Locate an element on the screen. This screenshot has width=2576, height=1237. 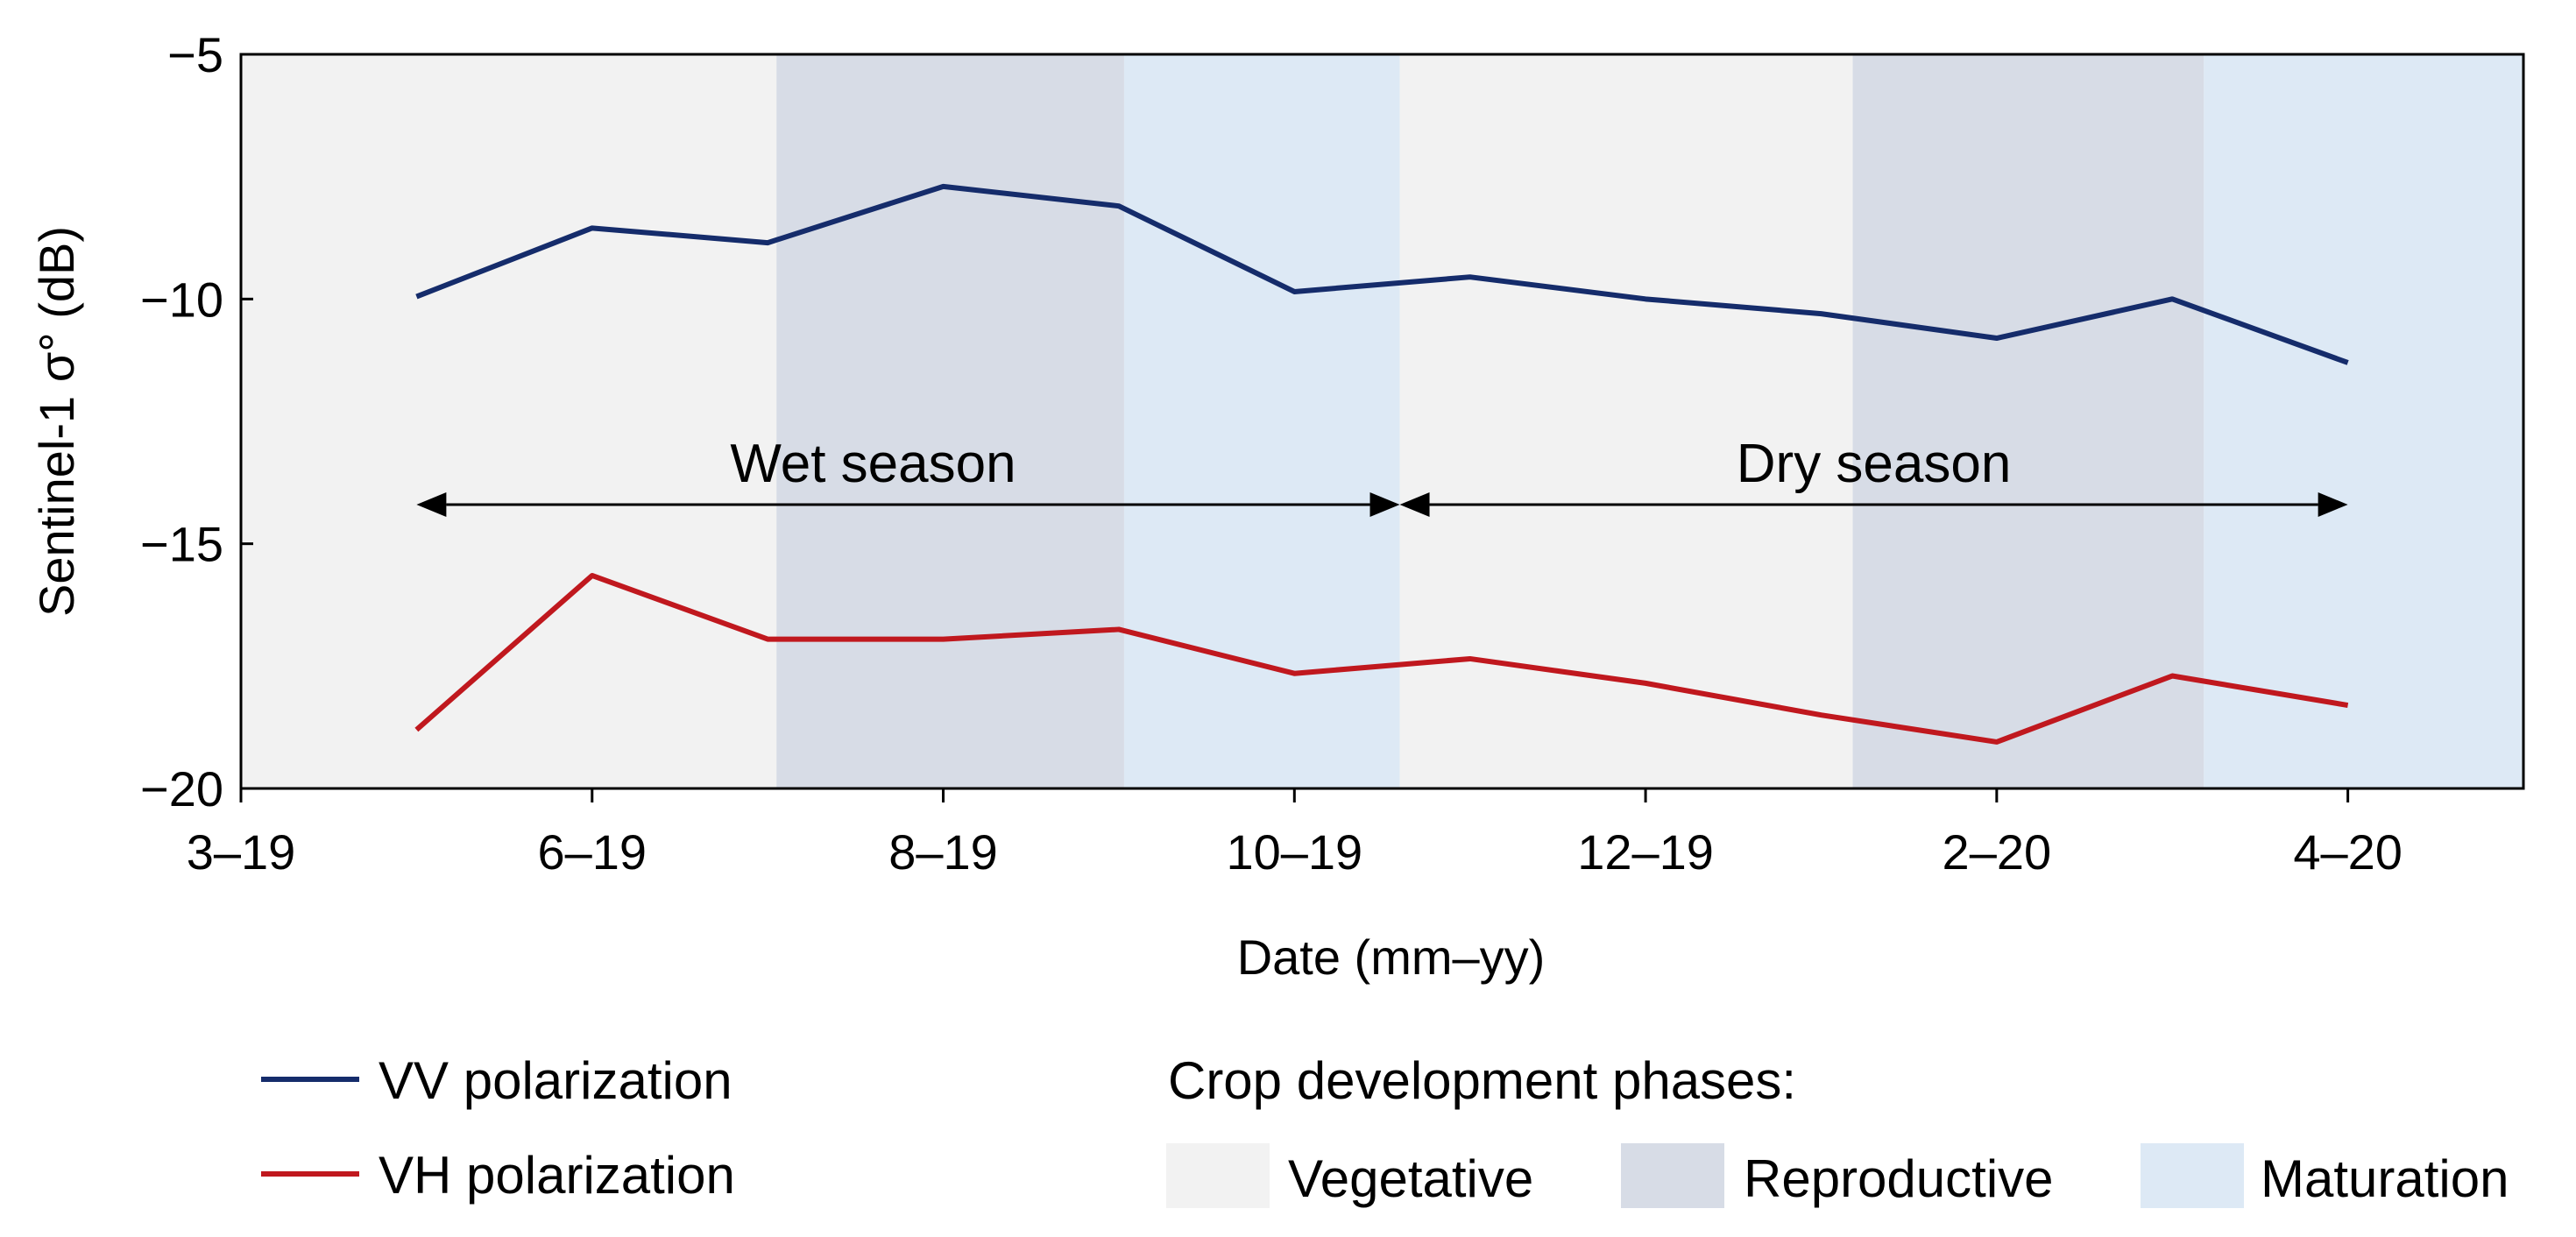
series-line-vv is located at coordinates (1382, 274).